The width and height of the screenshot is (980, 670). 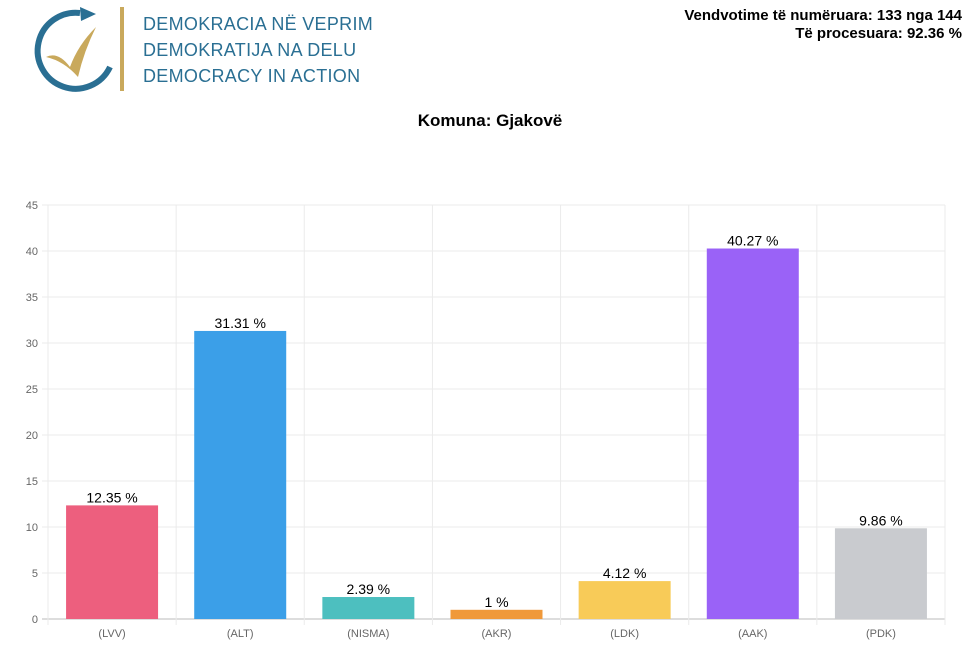 What do you see at coordinates (881, 634) in the screenshot?
I see `x-tick-label: (PDK)` at bounding box center [881, 634].